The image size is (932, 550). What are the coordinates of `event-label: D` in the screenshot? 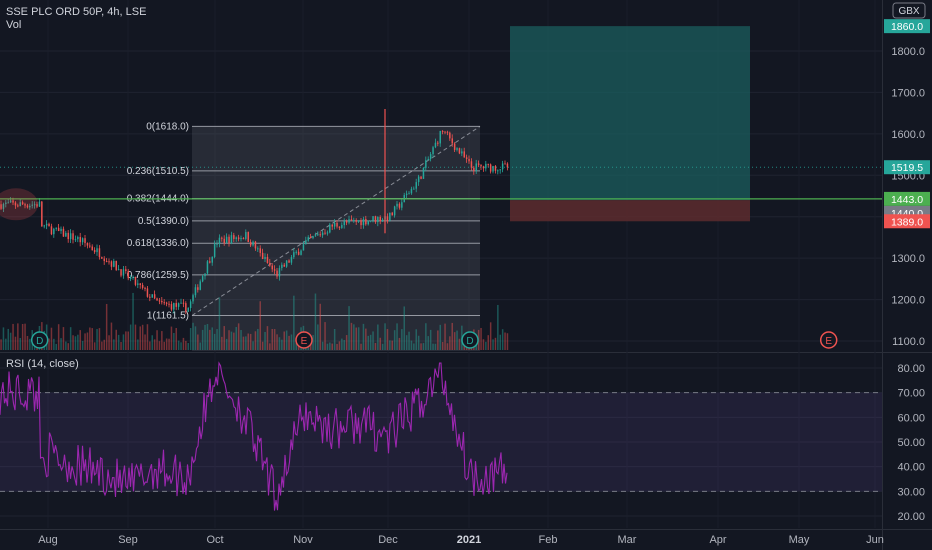 It's located at (39, 341).